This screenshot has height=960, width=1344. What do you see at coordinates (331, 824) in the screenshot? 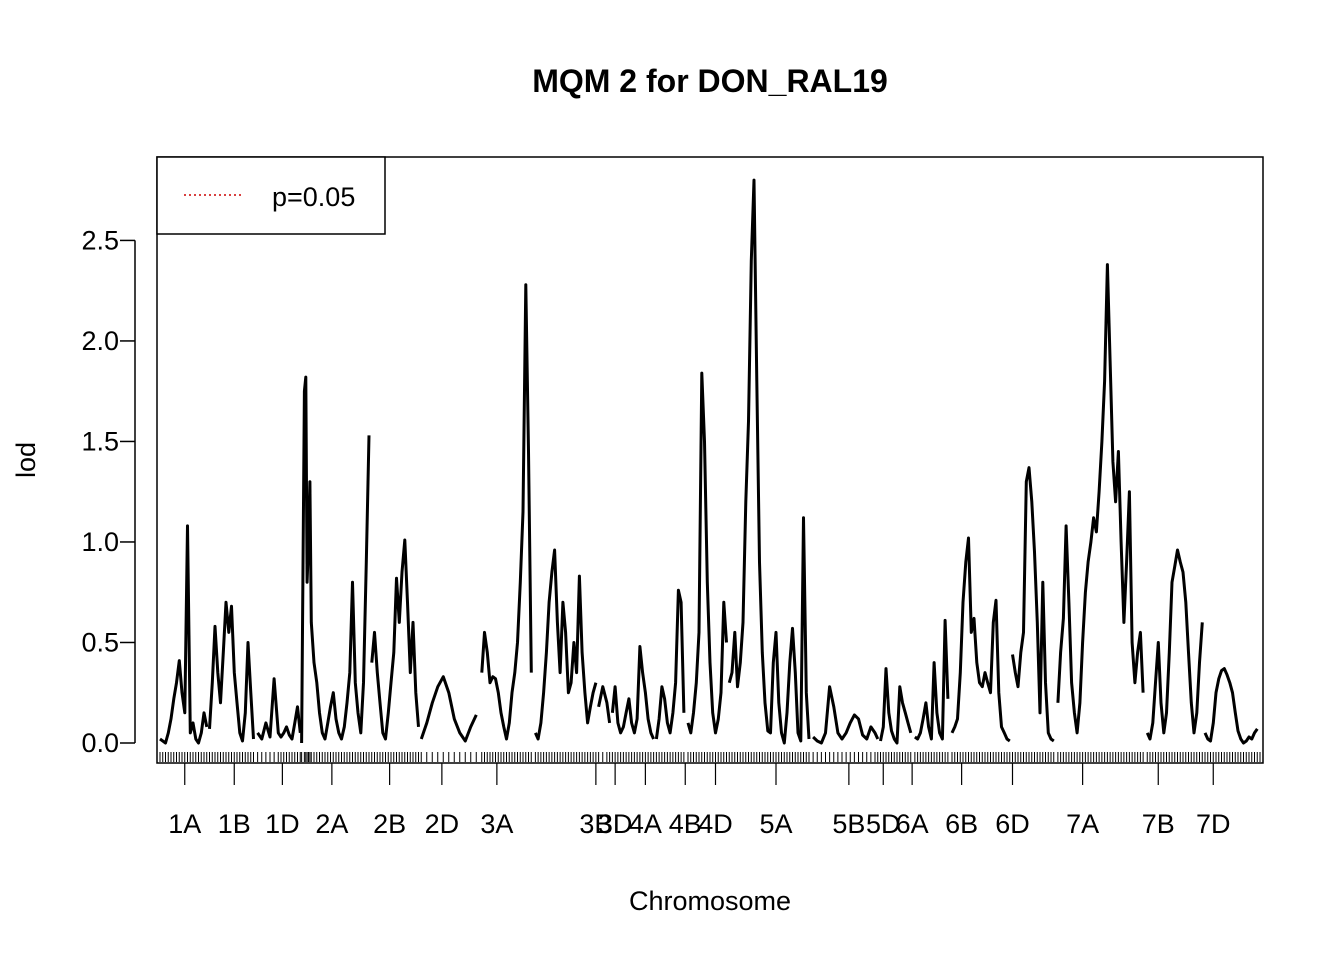
I see `x-tick-label: 2A` at bounding box center [331, 824].